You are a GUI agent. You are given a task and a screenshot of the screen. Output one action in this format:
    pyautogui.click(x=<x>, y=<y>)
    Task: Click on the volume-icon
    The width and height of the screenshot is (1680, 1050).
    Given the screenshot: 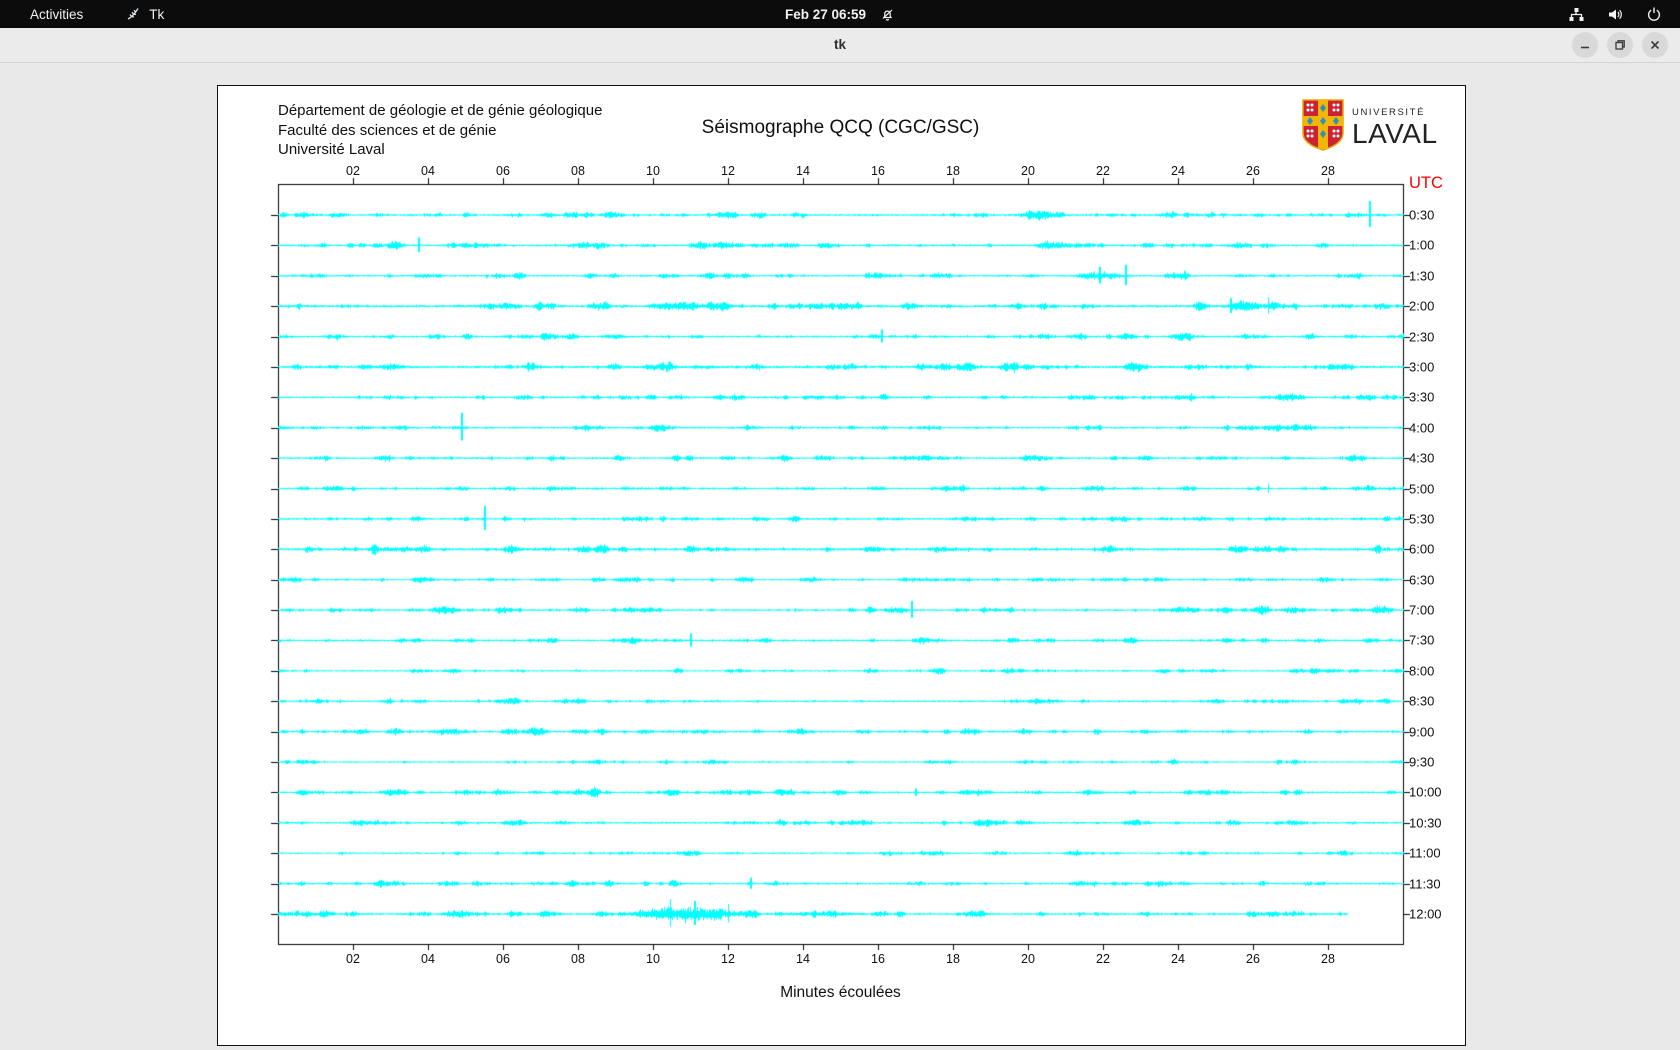 What is the action you would take?
    pyautogui.click(x=1615, y=14)
    